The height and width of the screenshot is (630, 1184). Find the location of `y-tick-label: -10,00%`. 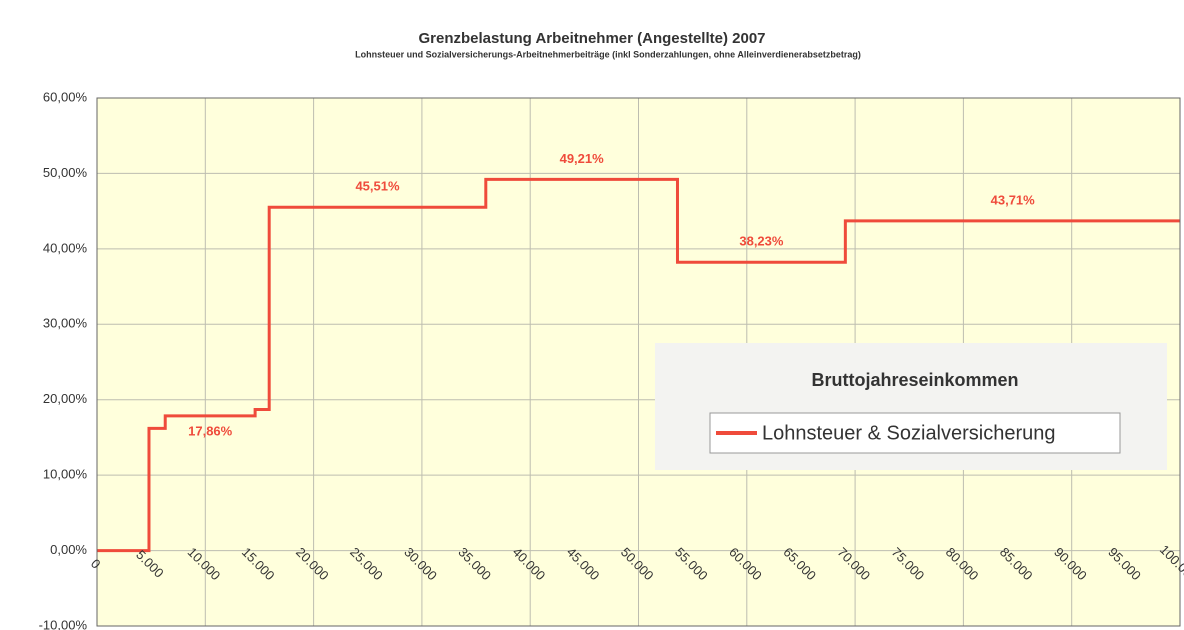

y-tick-label: -10,00% is located at coordinates (63, 623).